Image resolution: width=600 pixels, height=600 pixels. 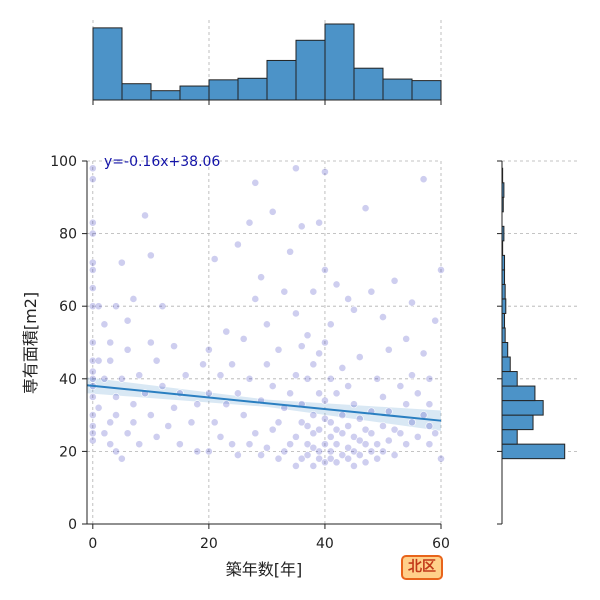 I want to click on regression-line-group, so click(x=264, y=403).